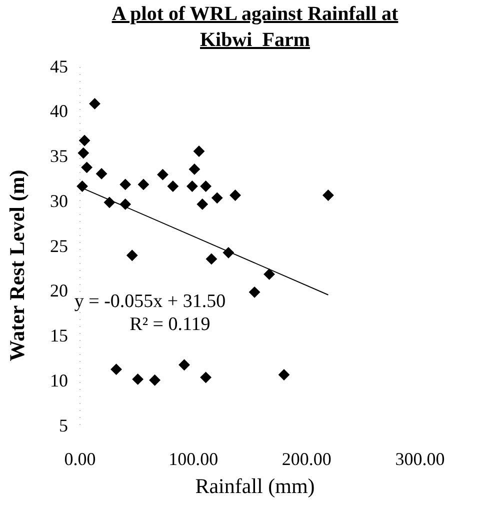 Image resolution: width=483 pixels, height=515 pixels. What do you see at coordinates (80, 459) in the screenshot?
I see `x-tick-label: 0.00` at bounding box center [80, 459].